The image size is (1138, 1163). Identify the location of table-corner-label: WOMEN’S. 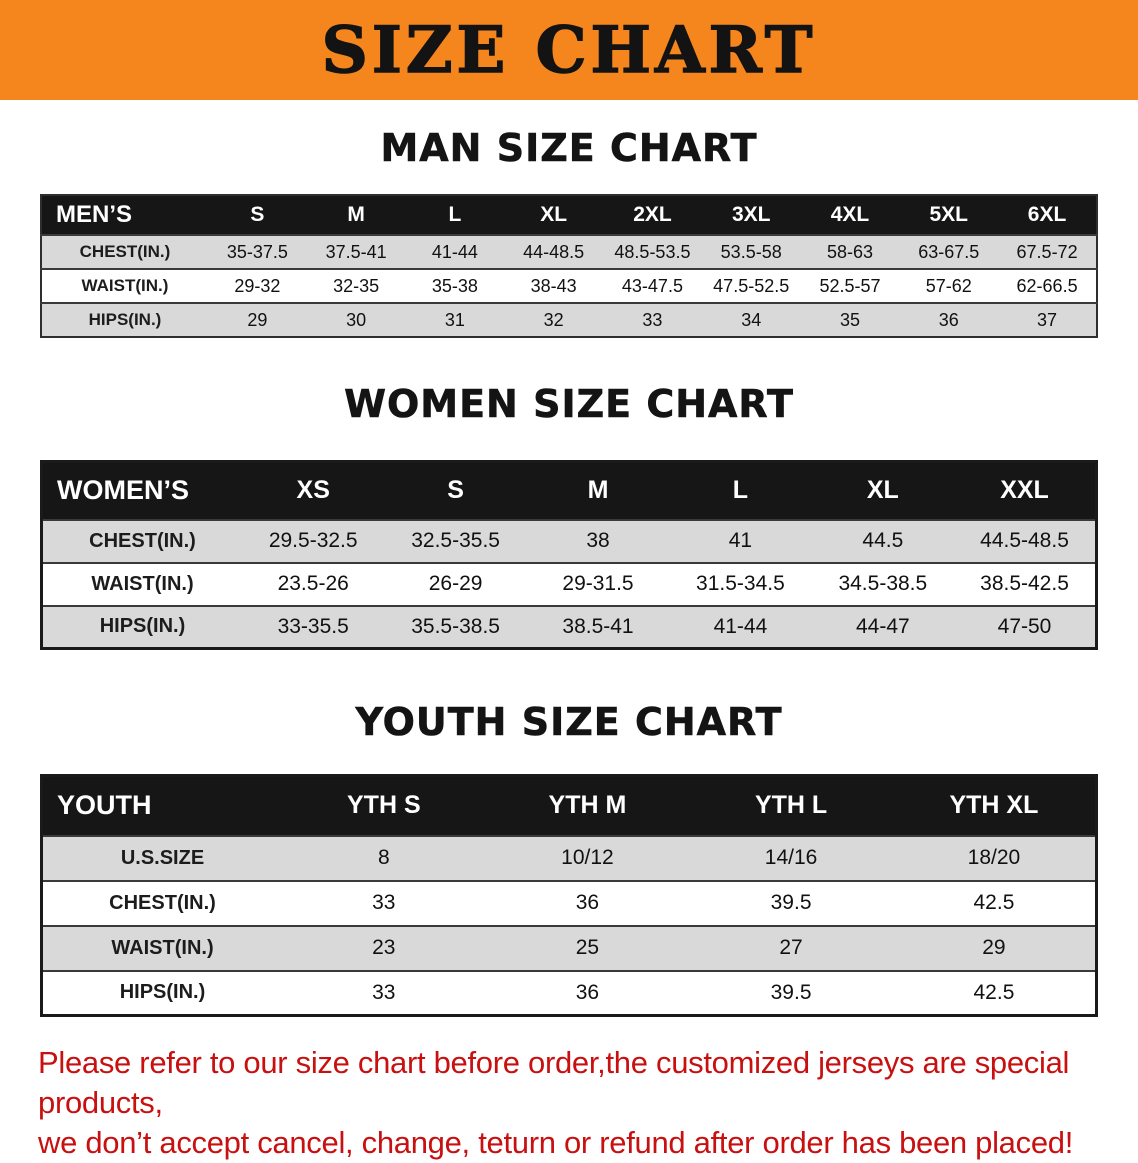
(123, 490).